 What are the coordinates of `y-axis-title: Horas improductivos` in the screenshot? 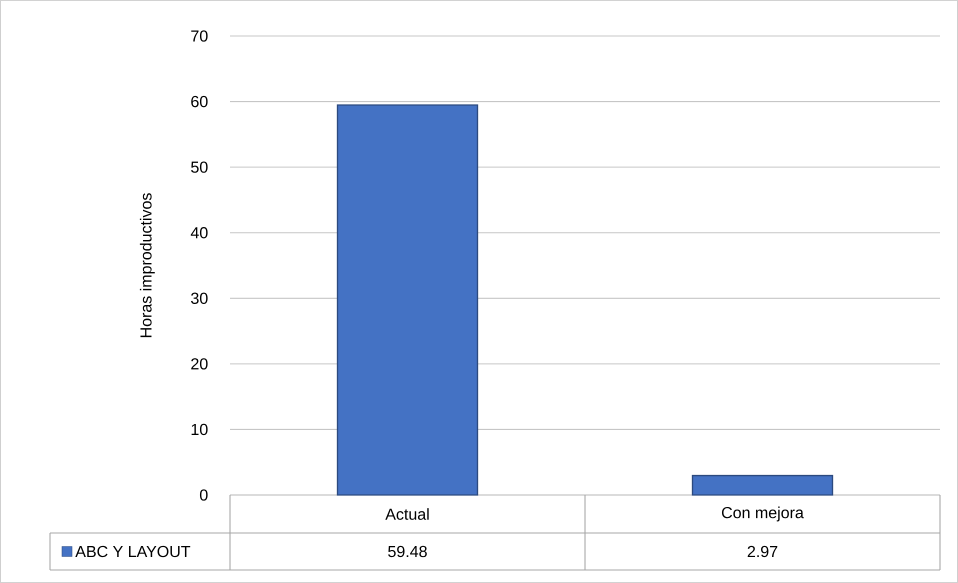 It's located at (147, 265).